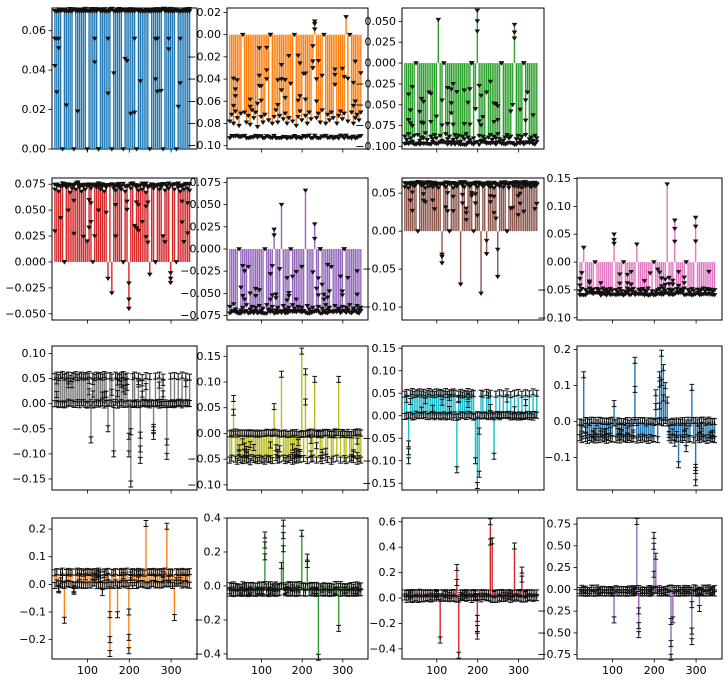  What do you see at coordinates (110, 81) in the screenshot?
I see `subplot-r1c1: 0.06 0.04 0.02 0.00` at bounding box center [110, 81].